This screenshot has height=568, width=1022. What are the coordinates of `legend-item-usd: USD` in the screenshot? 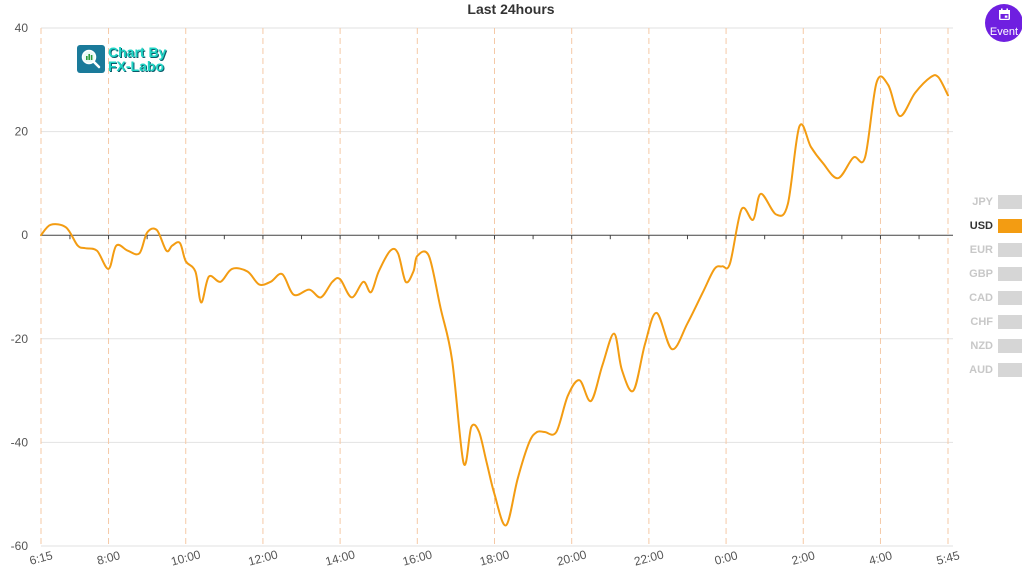 It's located at (991, 226).